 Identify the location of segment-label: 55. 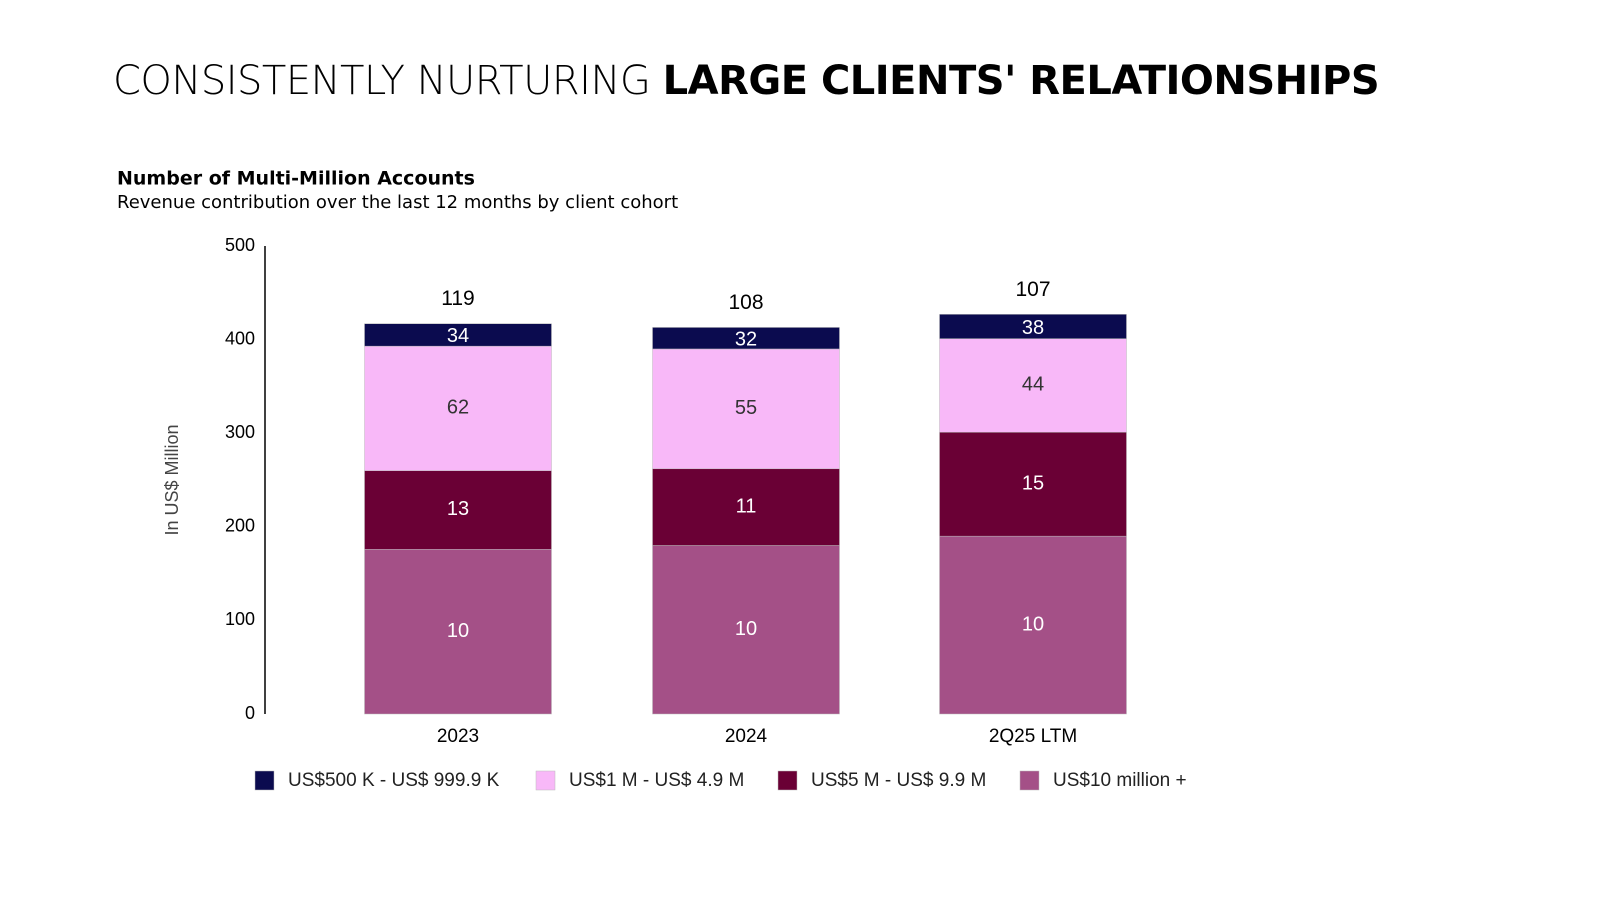
(746, 408).